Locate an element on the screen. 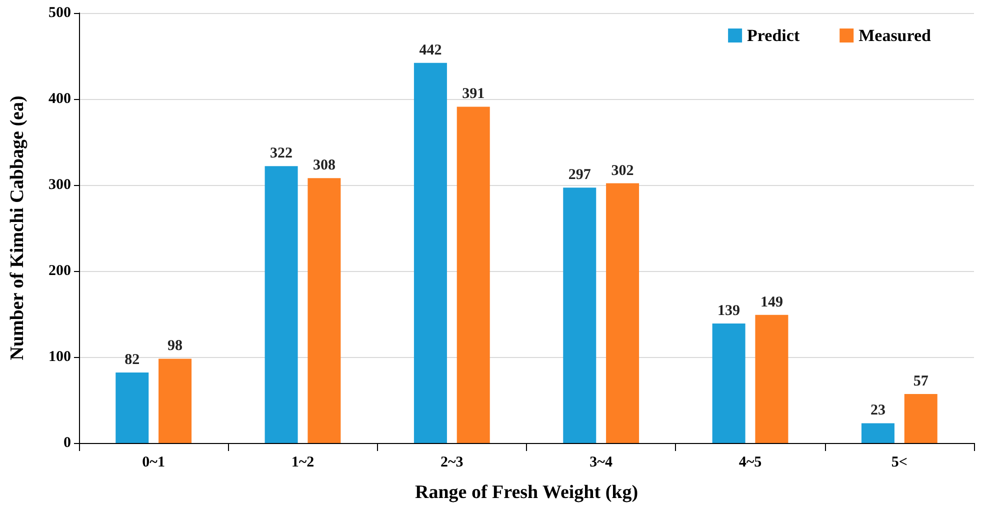 The height and width of the screenshot is (517, 986). data-label: 322 is located at coordinates (281, 154).